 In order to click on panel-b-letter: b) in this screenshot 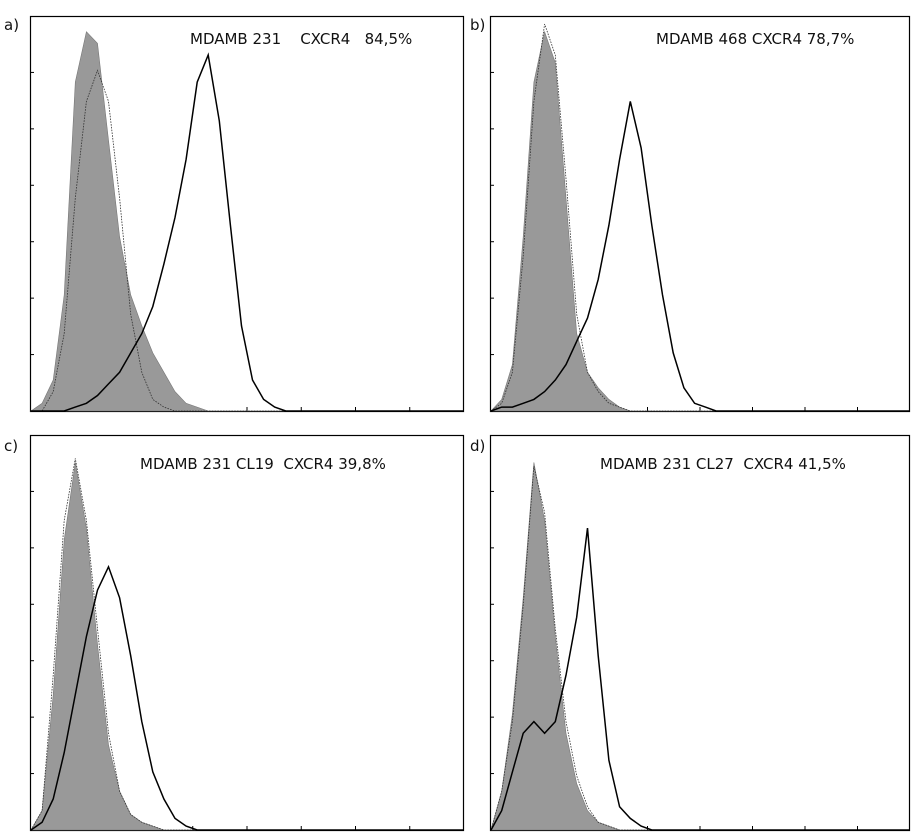, I will do `click(478, 25)`.